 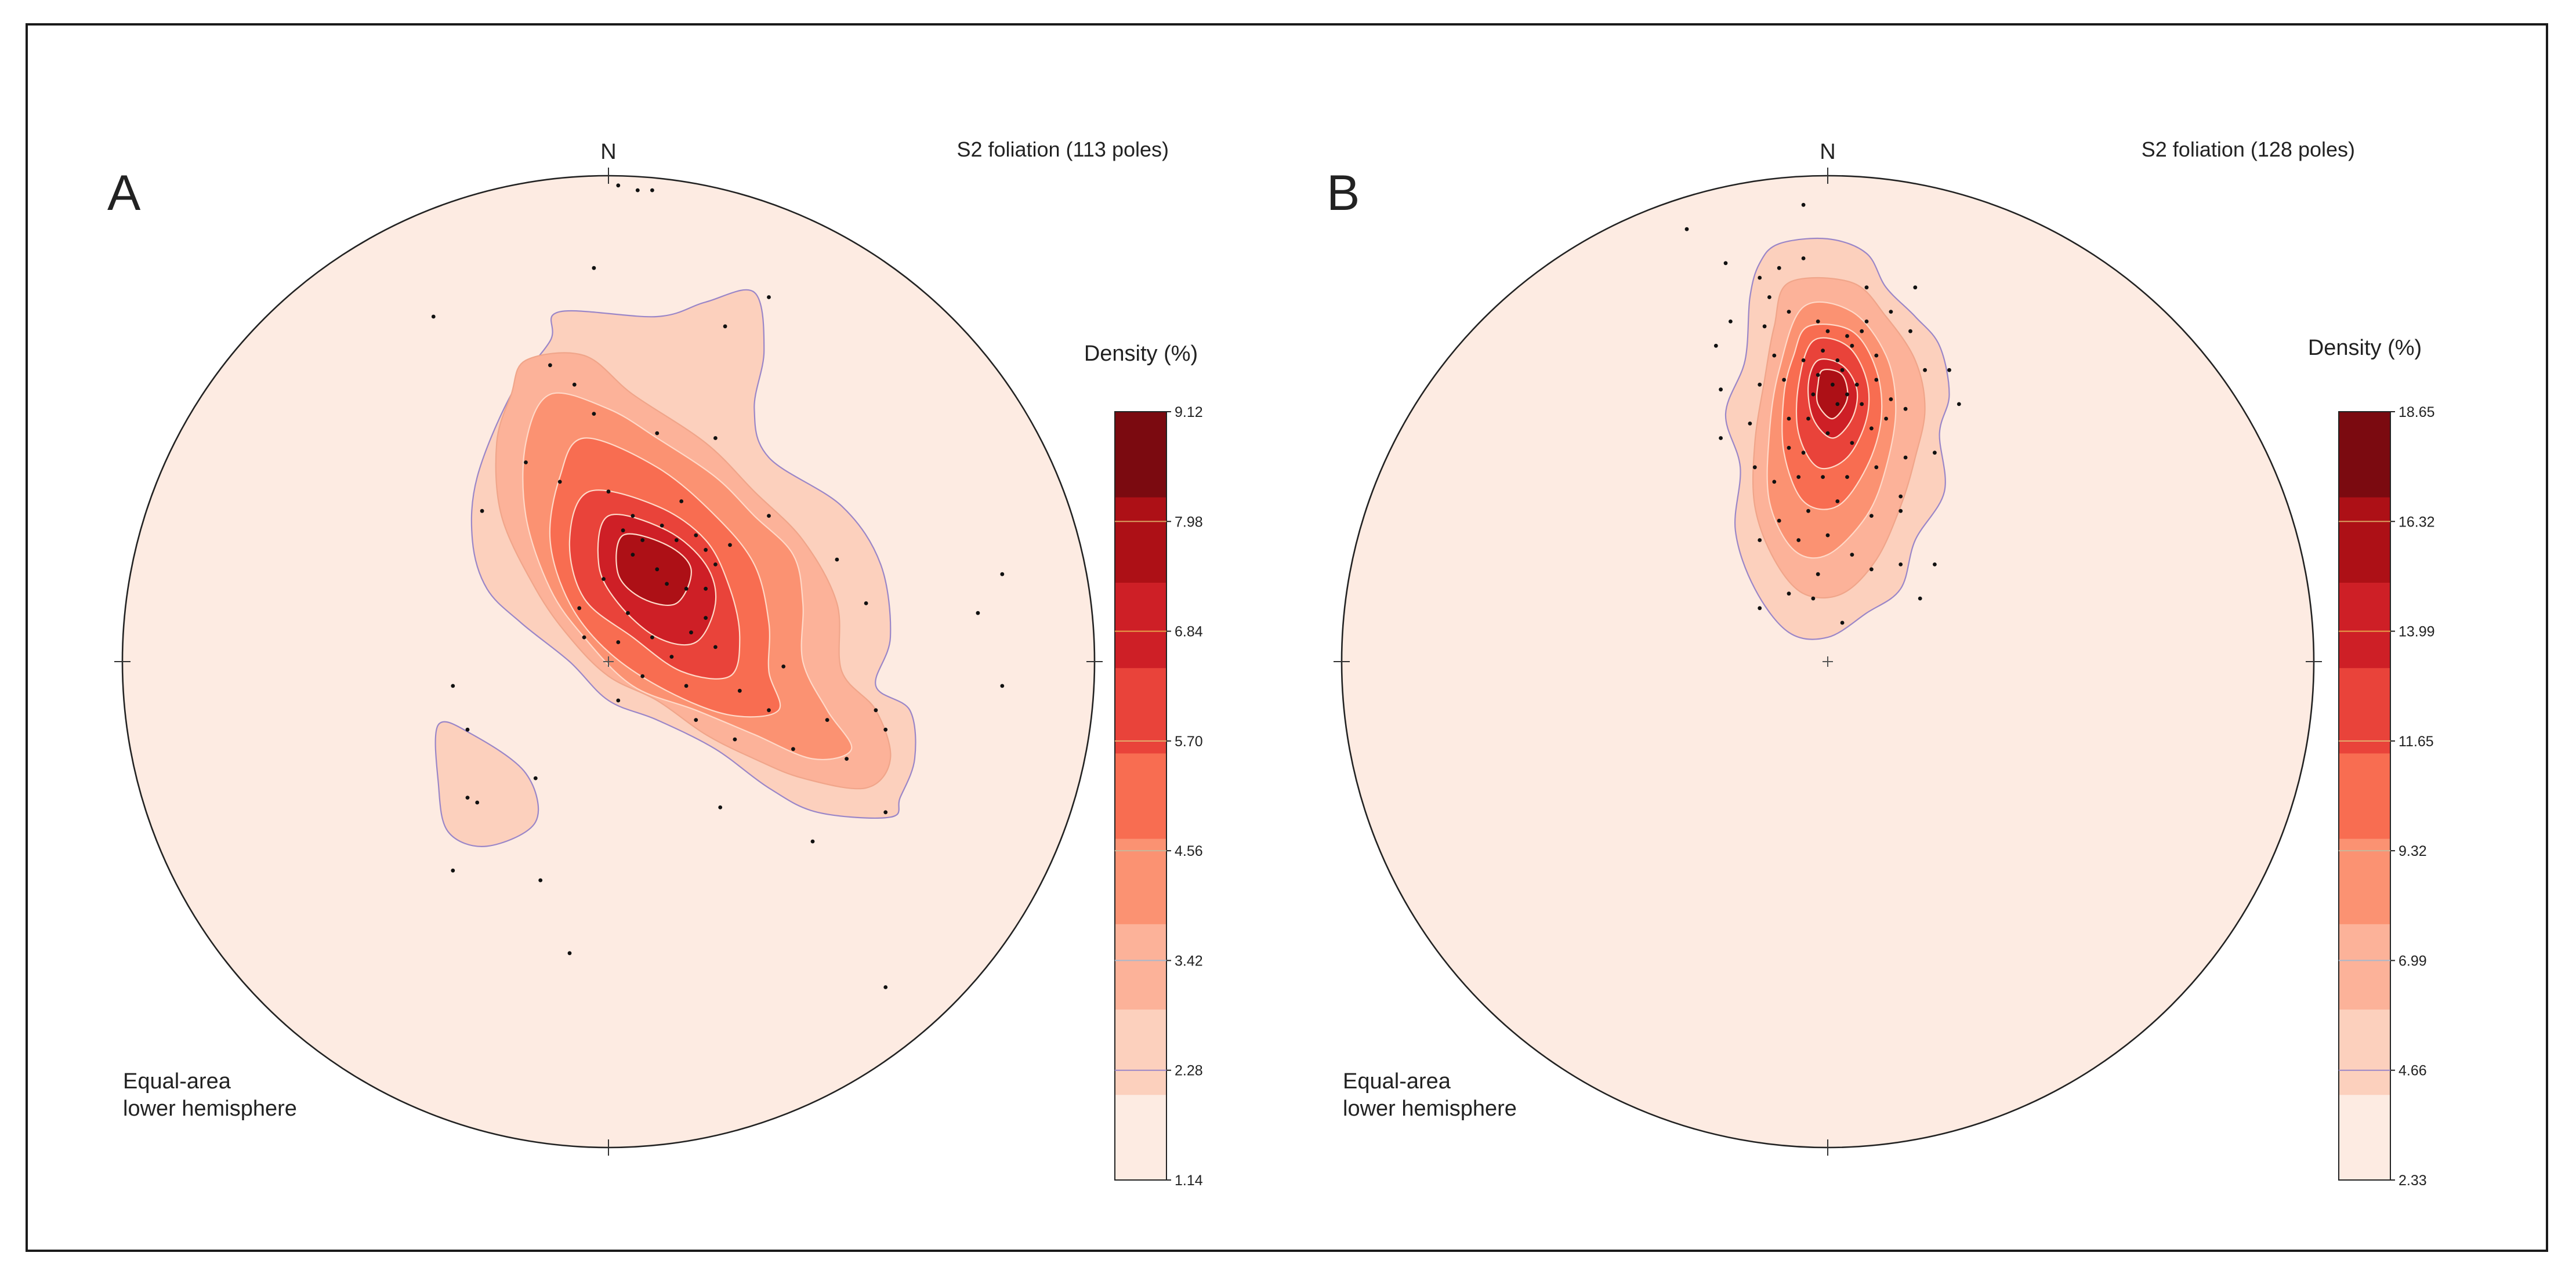 I want to click on projection-line-1: Equal-area, so click(x=1397, y=1081).